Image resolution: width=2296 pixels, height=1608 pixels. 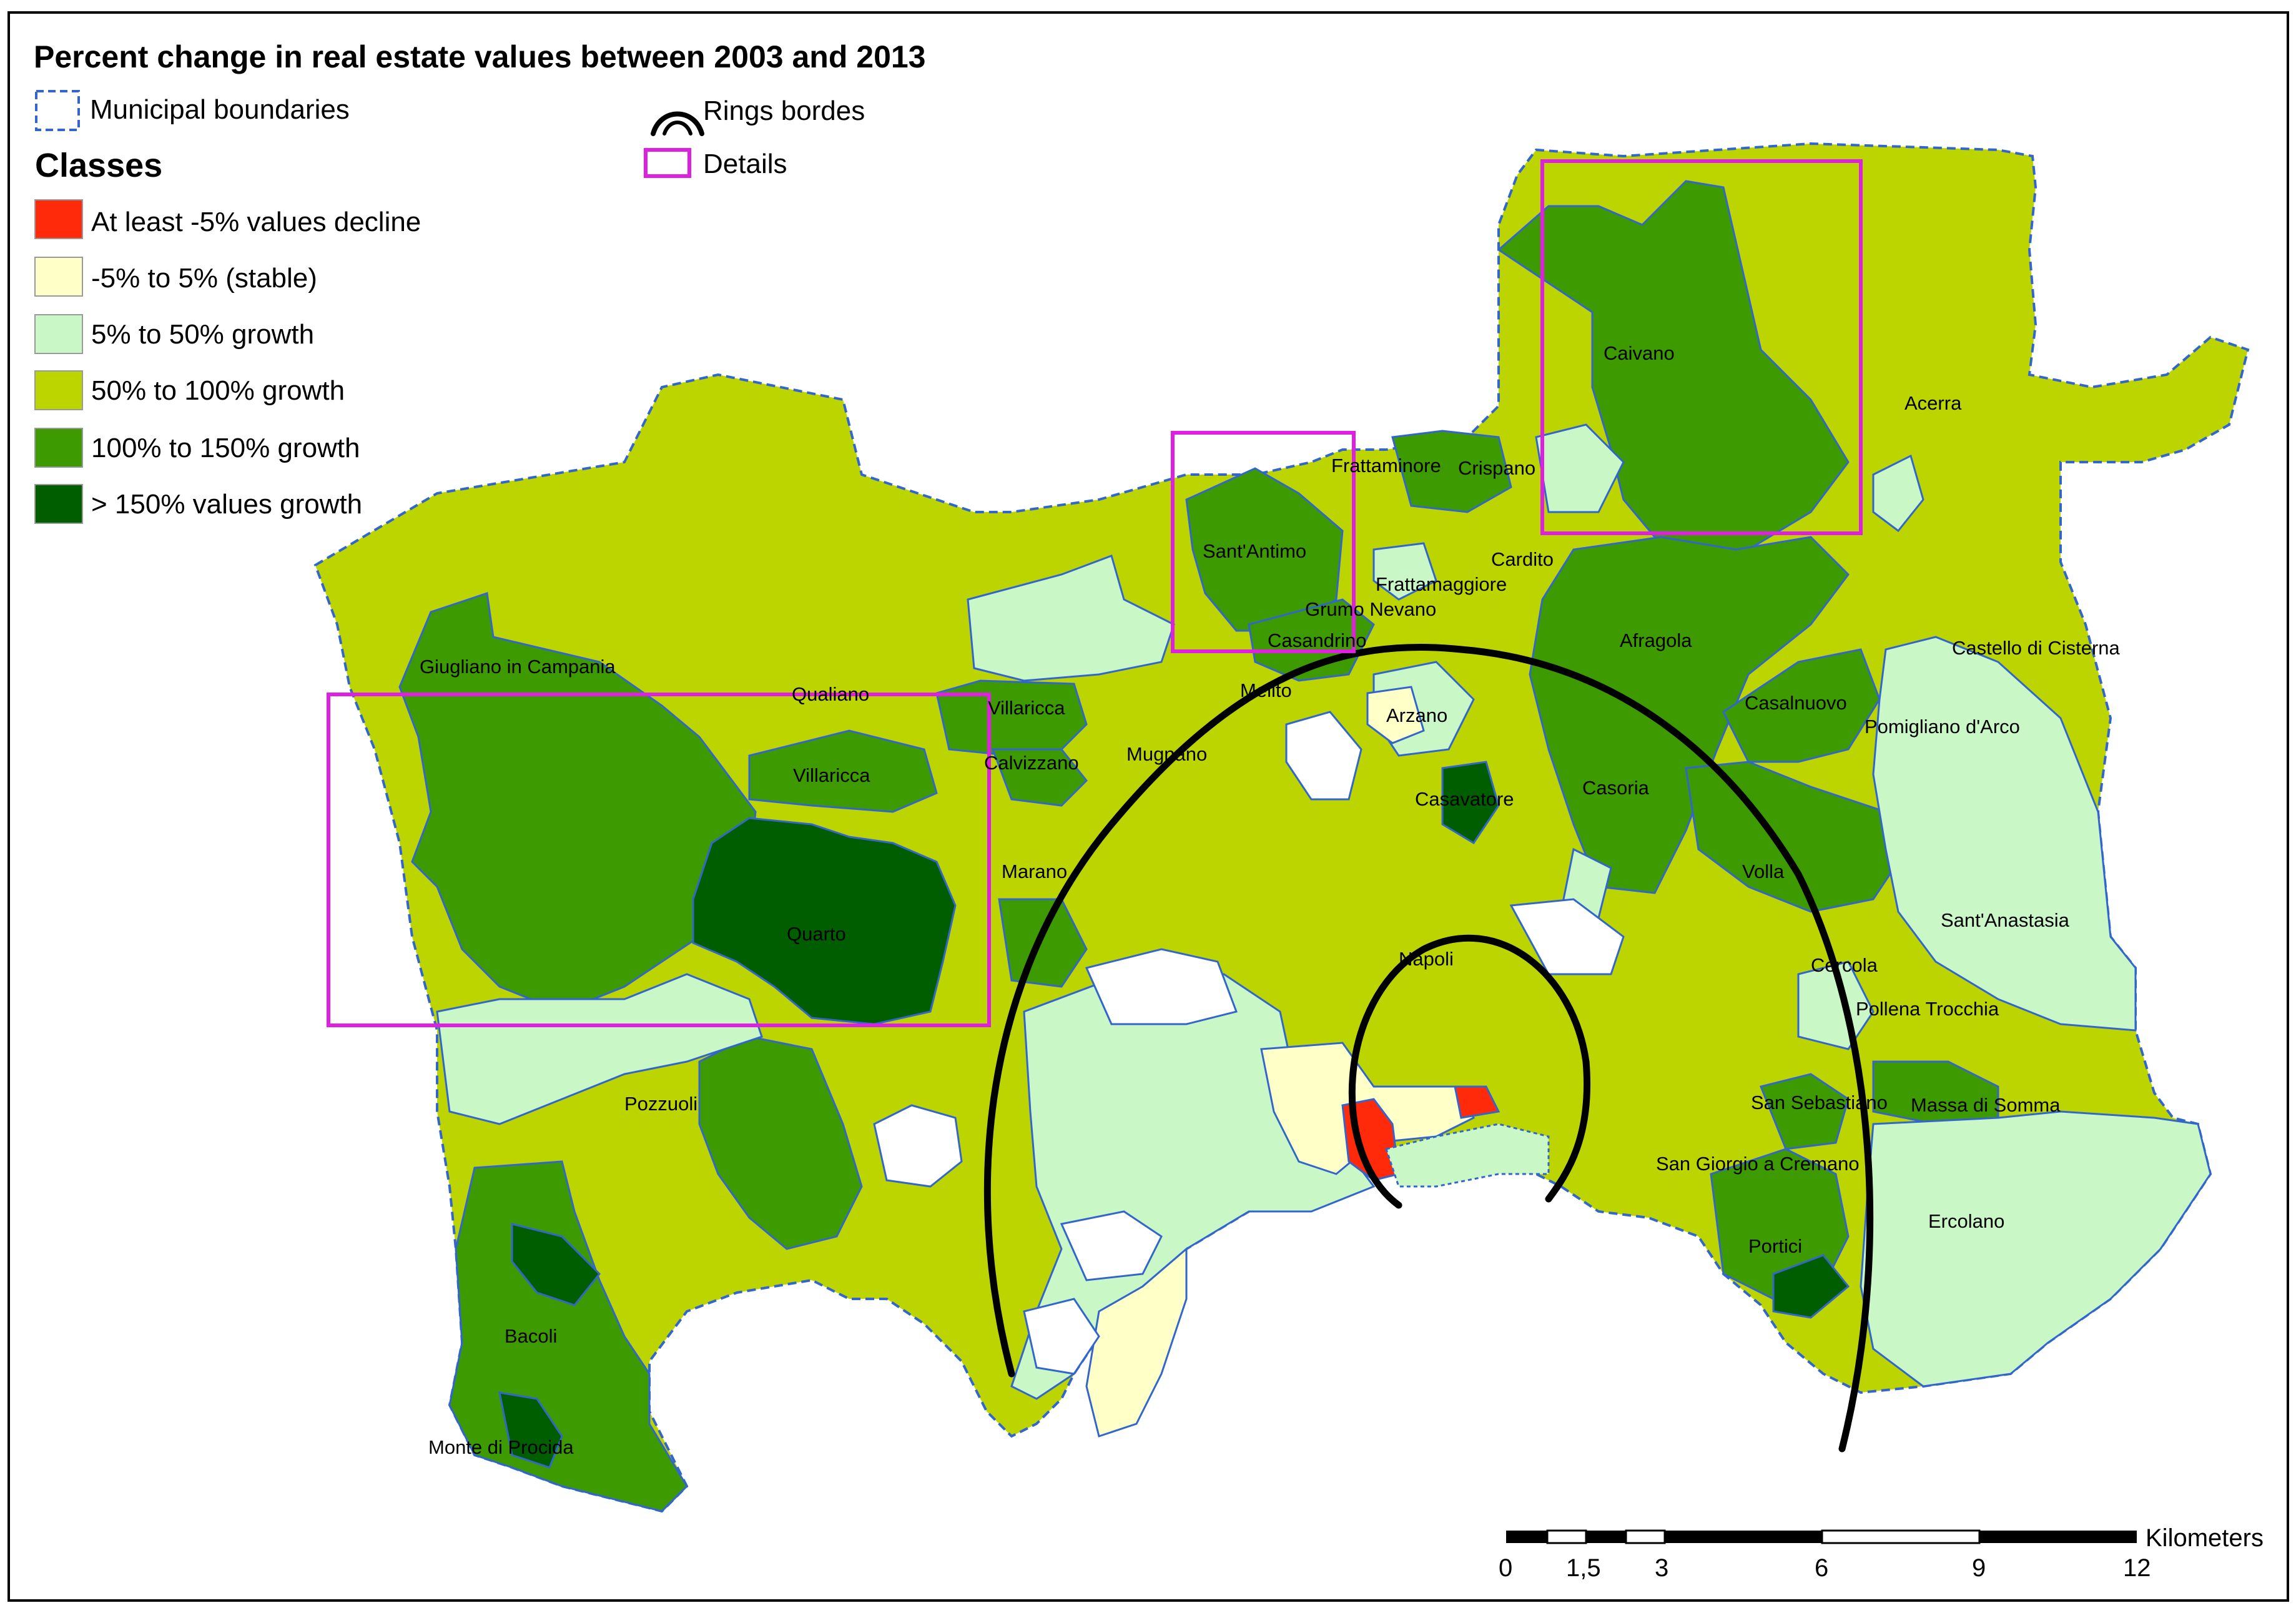 What do you see at coordinates (2205, 1538) in the screenshot?
I see `scale-unit: Kilometers` at bounding box center [2205, 1538].